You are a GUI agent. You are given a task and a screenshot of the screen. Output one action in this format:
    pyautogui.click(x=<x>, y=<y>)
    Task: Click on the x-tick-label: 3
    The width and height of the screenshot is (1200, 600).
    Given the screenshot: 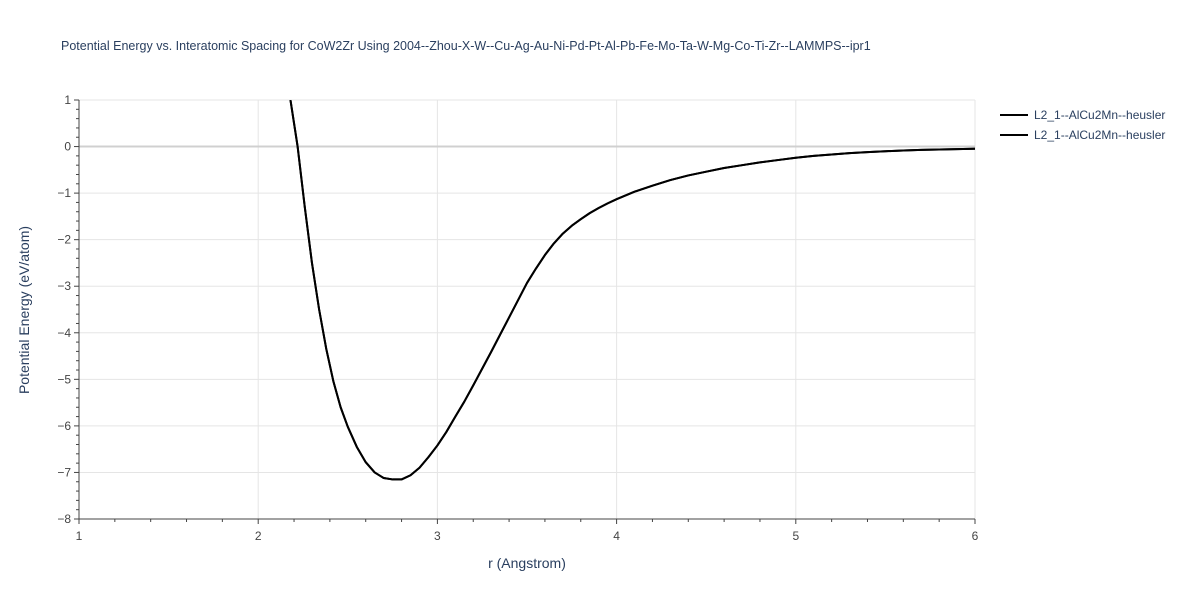 What is the action you would take?
    pyautogui.click(x=437, y=536)
    